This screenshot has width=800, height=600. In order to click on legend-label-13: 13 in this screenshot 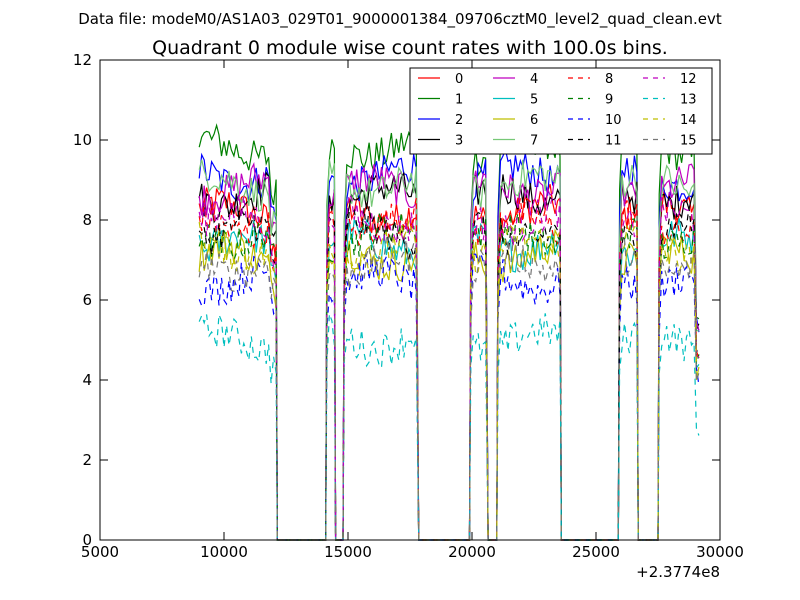, I will do `click(688, 100)`.